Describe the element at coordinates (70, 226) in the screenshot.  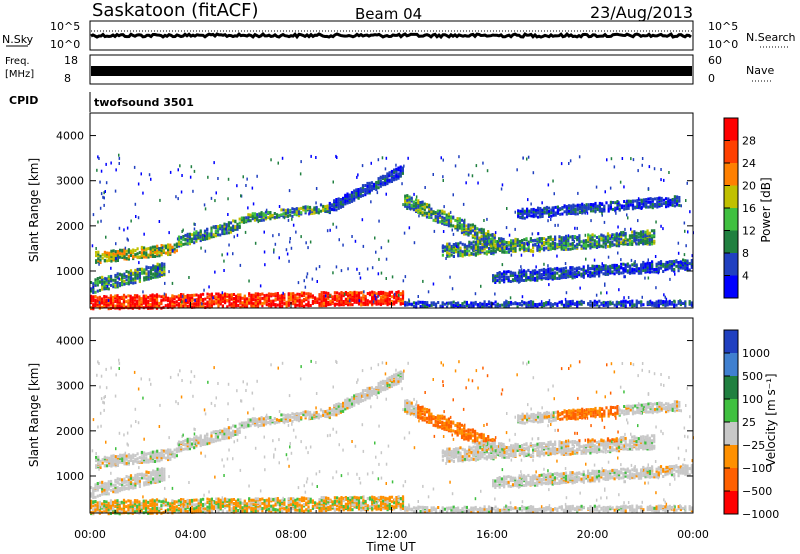
I see `power-ytick-label: 2000` at that location.